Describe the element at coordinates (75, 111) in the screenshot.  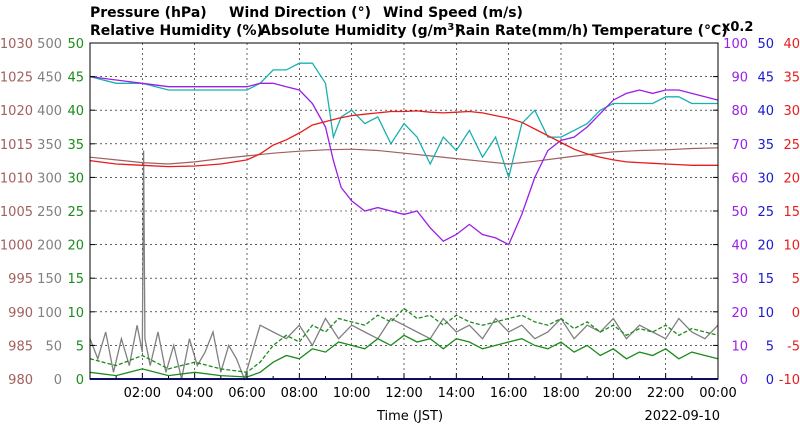
I see `tick-wind-speed: 40` at that location.